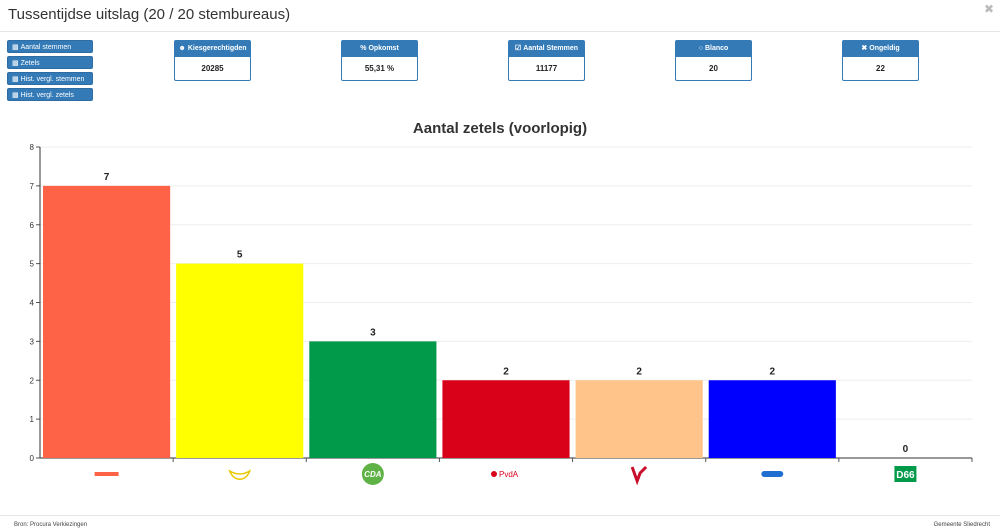 The height and width of the screenshot is (532, 1000). I want to click on logo-circle, so click(372, 474).